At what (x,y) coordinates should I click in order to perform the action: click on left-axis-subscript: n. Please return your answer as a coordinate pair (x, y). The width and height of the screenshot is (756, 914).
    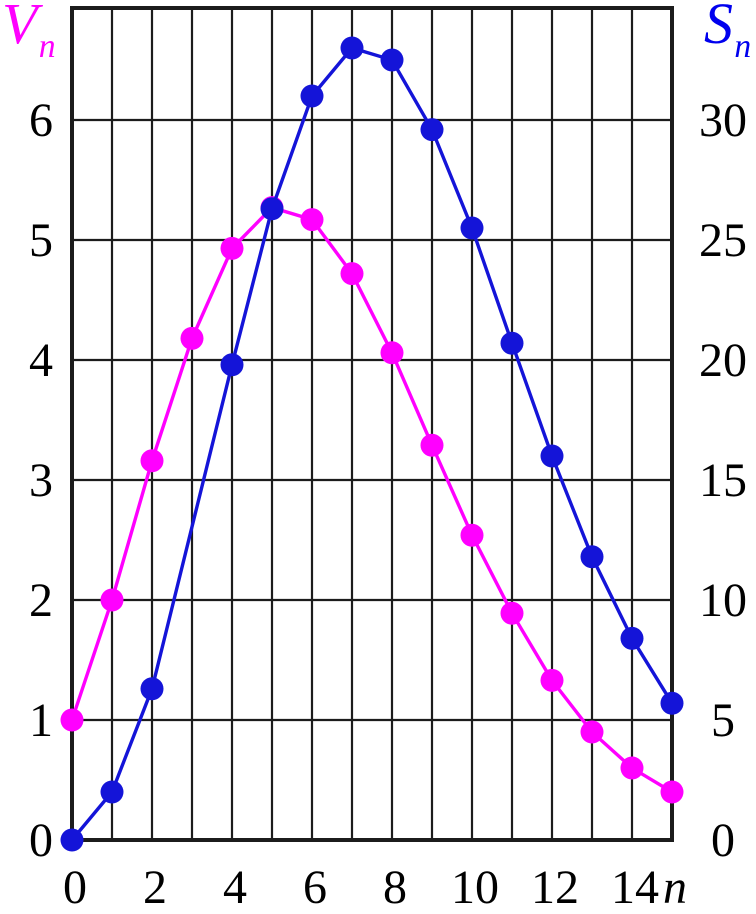
    Looking at the image, I should click on (47, 47).